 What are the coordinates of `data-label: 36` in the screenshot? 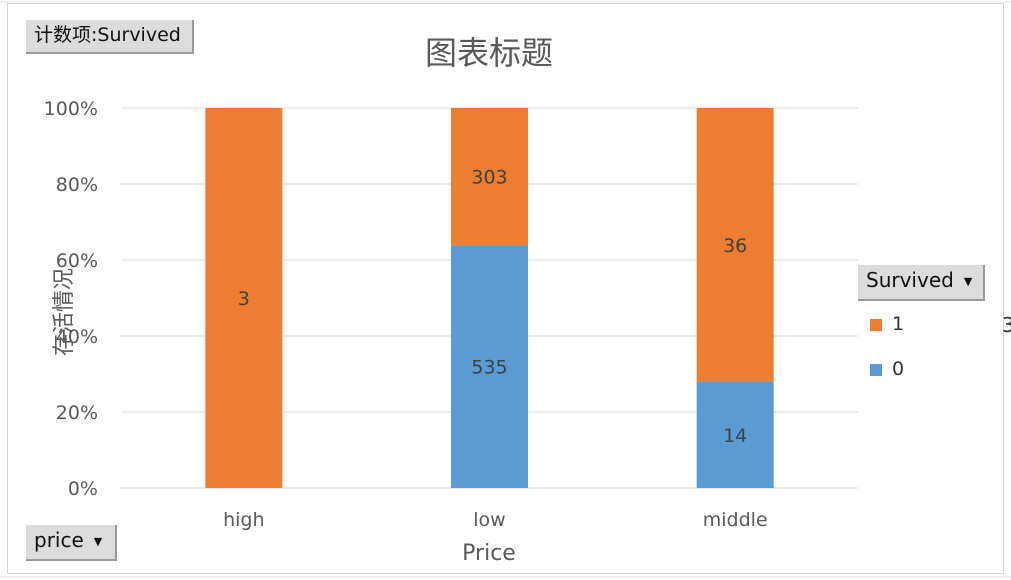 It's located at (735, 246).